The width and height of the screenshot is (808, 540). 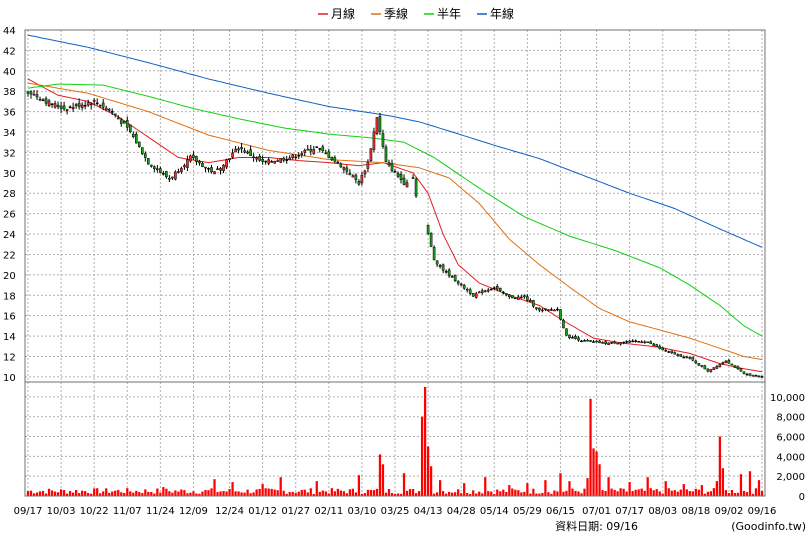 I want to click on price-tick-label: 42, so click(x=9, y=51).